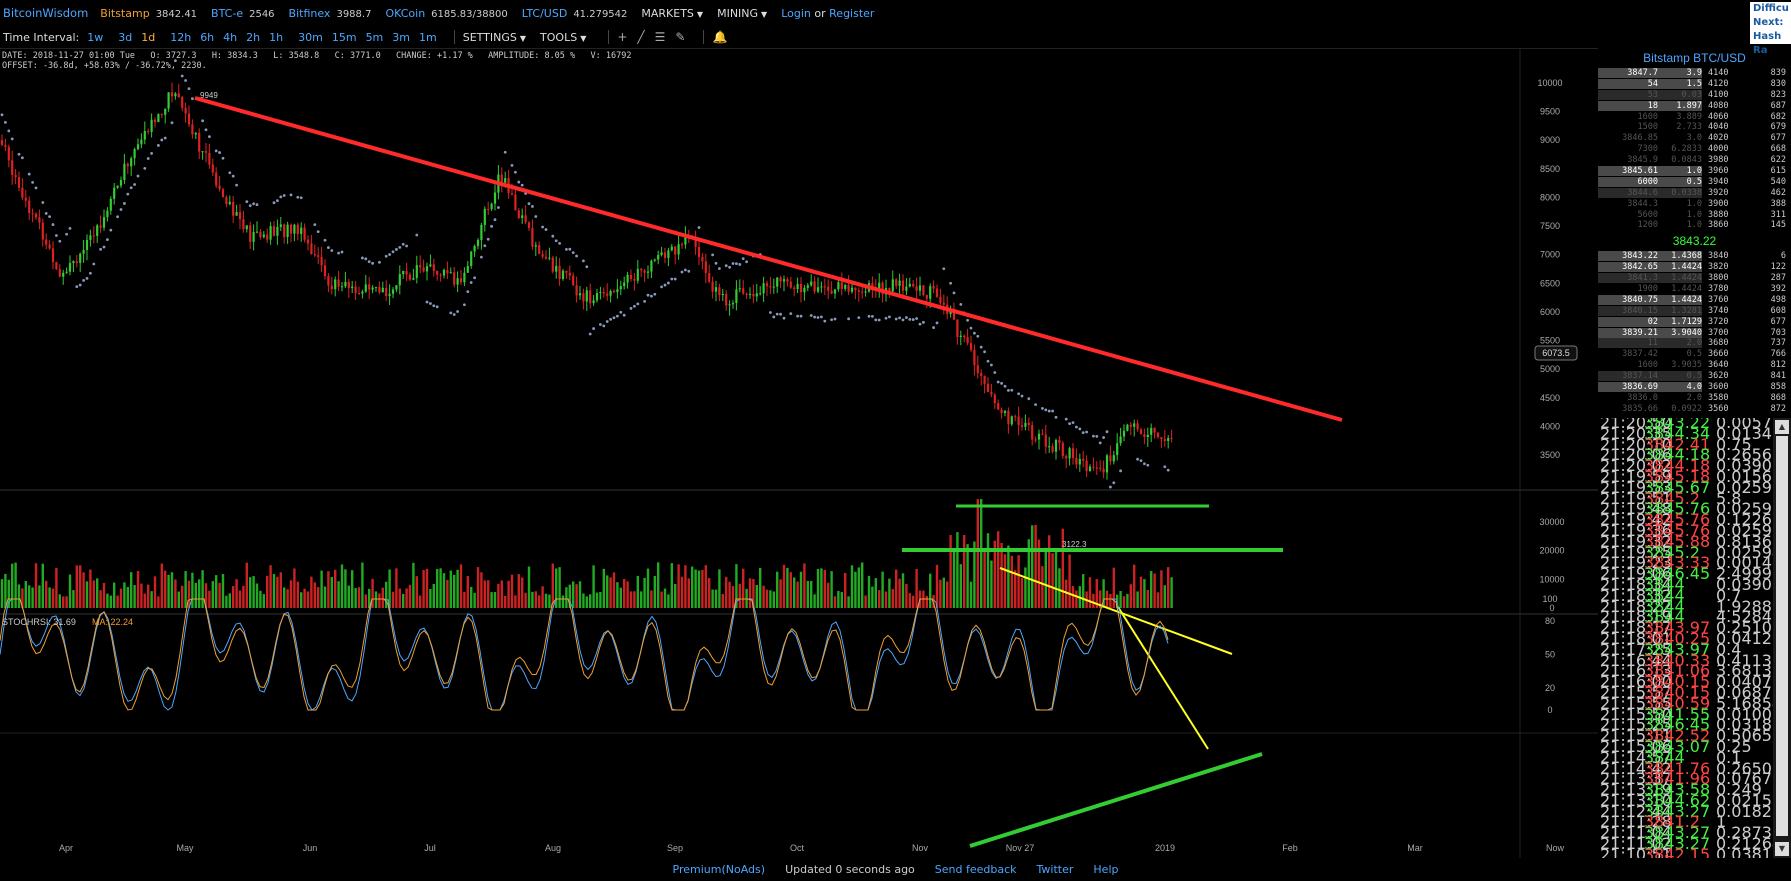  I want to click on trade-time: 21:16:44, so click(1636, 660).